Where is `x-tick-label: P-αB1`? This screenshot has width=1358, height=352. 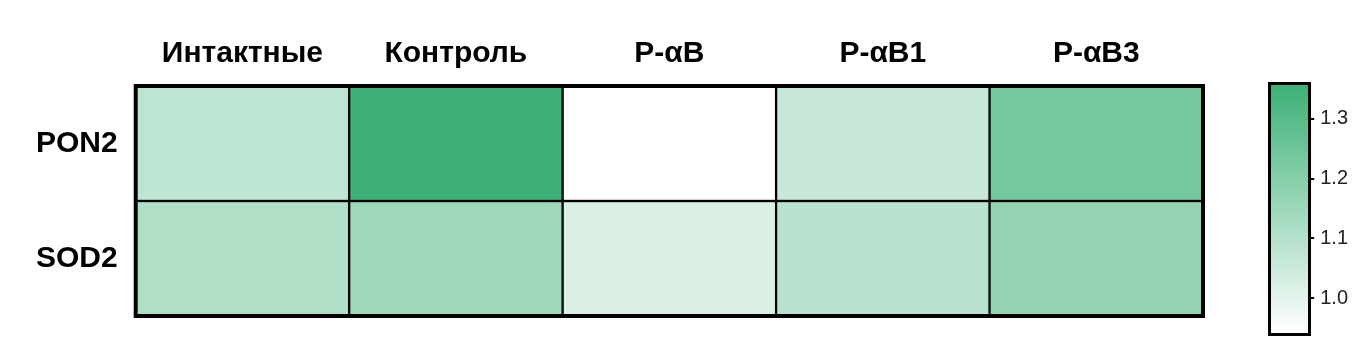 x-tick-label: P-αB1 is located at coordinates (883, 52).